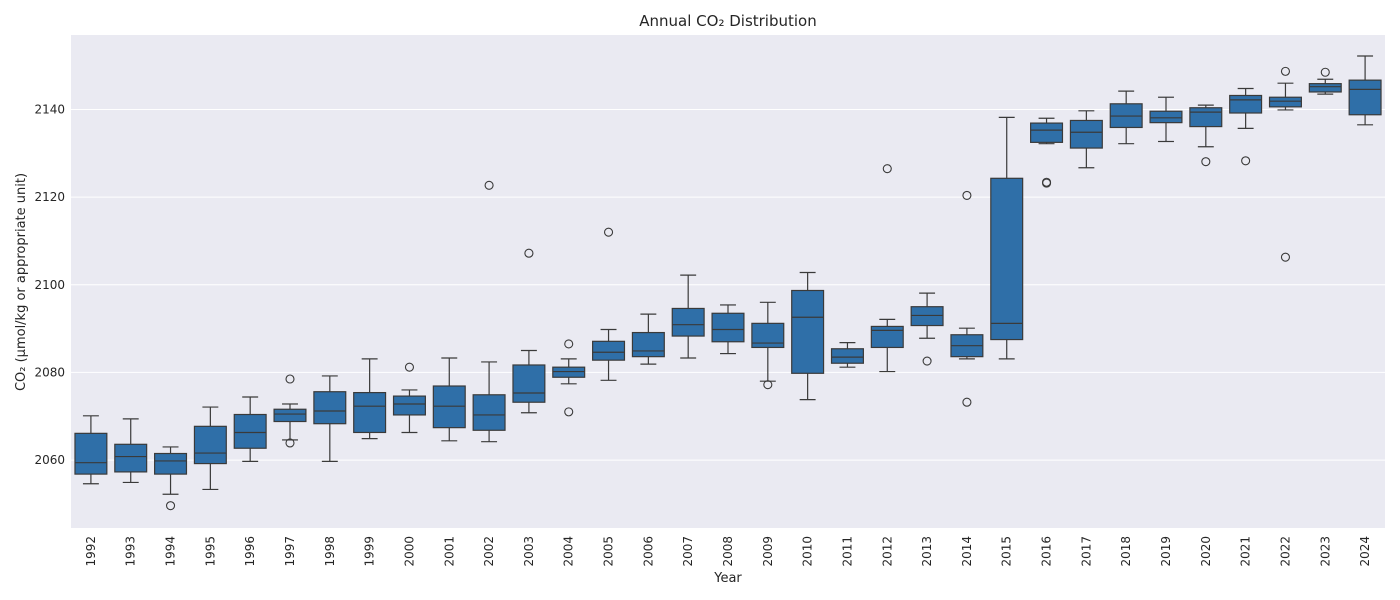 This screenshot has width=1400, height=600. I want to click on x-tick-label: 2011, so click(847, 551).